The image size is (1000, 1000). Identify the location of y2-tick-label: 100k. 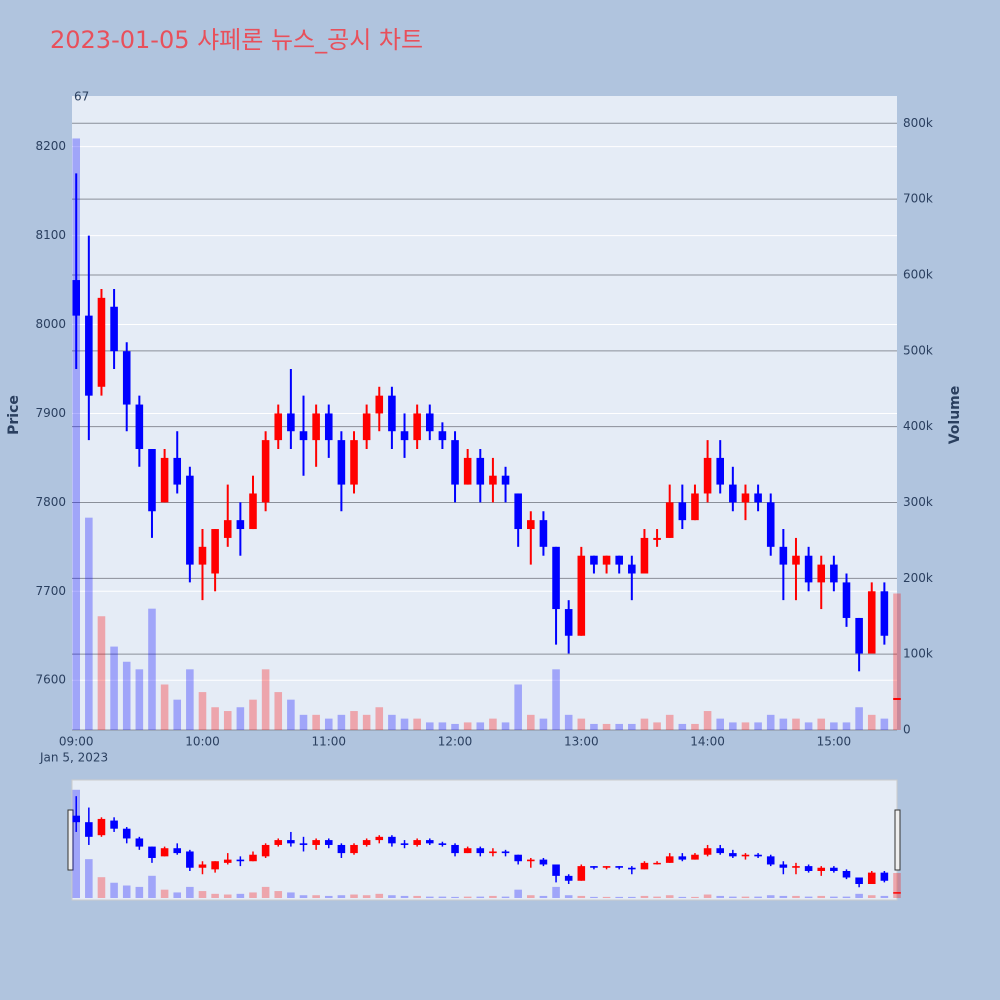
(918, 654).